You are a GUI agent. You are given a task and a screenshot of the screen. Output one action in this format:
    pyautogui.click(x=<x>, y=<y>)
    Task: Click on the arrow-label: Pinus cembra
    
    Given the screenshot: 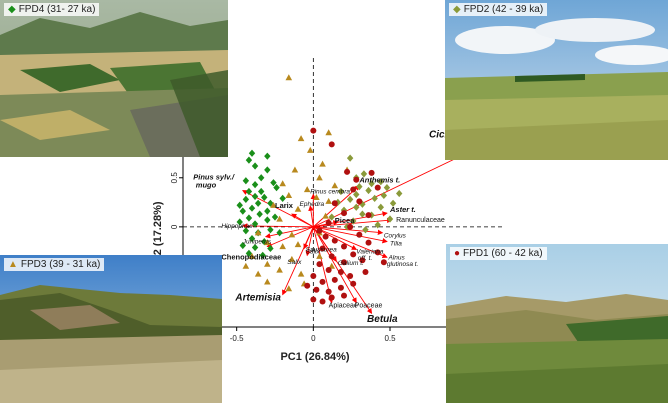 What is the action you would take?
    pyautogui.click(x=330, y=191)
    